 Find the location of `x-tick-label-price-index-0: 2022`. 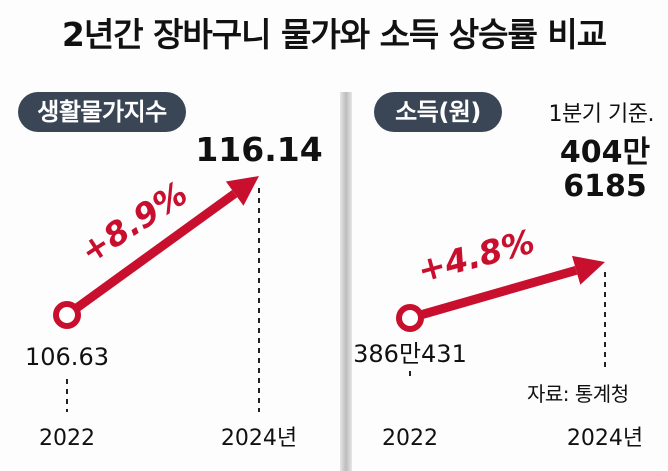

x-tick-label-price-index-0: 2022 is located at coordinates (67, 438).